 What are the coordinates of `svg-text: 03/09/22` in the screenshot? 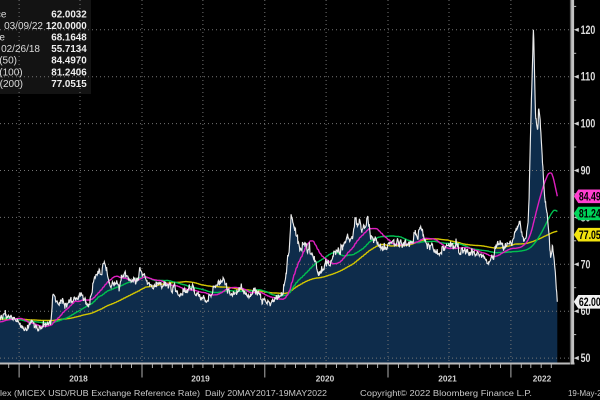 It's located at (23, 26).